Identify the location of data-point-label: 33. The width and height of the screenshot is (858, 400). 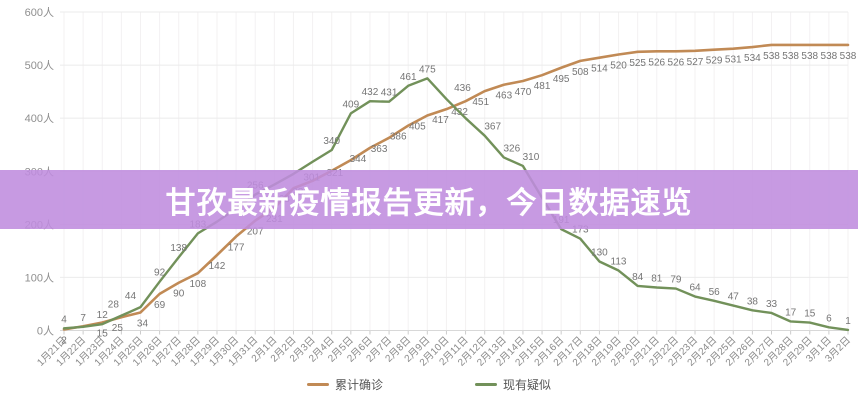
(772, 304).